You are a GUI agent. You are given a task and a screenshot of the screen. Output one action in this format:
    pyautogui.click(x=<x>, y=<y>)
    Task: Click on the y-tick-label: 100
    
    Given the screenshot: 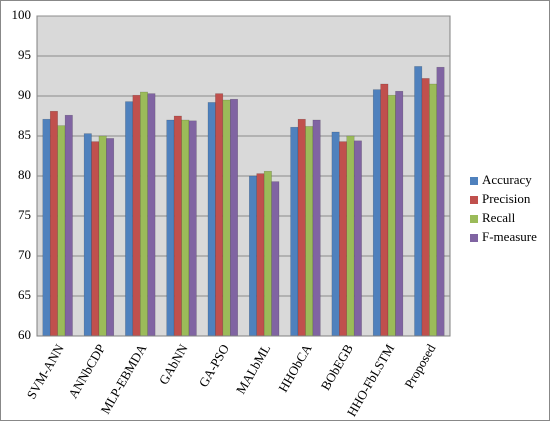 What is the action you would take?
    pyautogui.click(x=22, y=14)
    